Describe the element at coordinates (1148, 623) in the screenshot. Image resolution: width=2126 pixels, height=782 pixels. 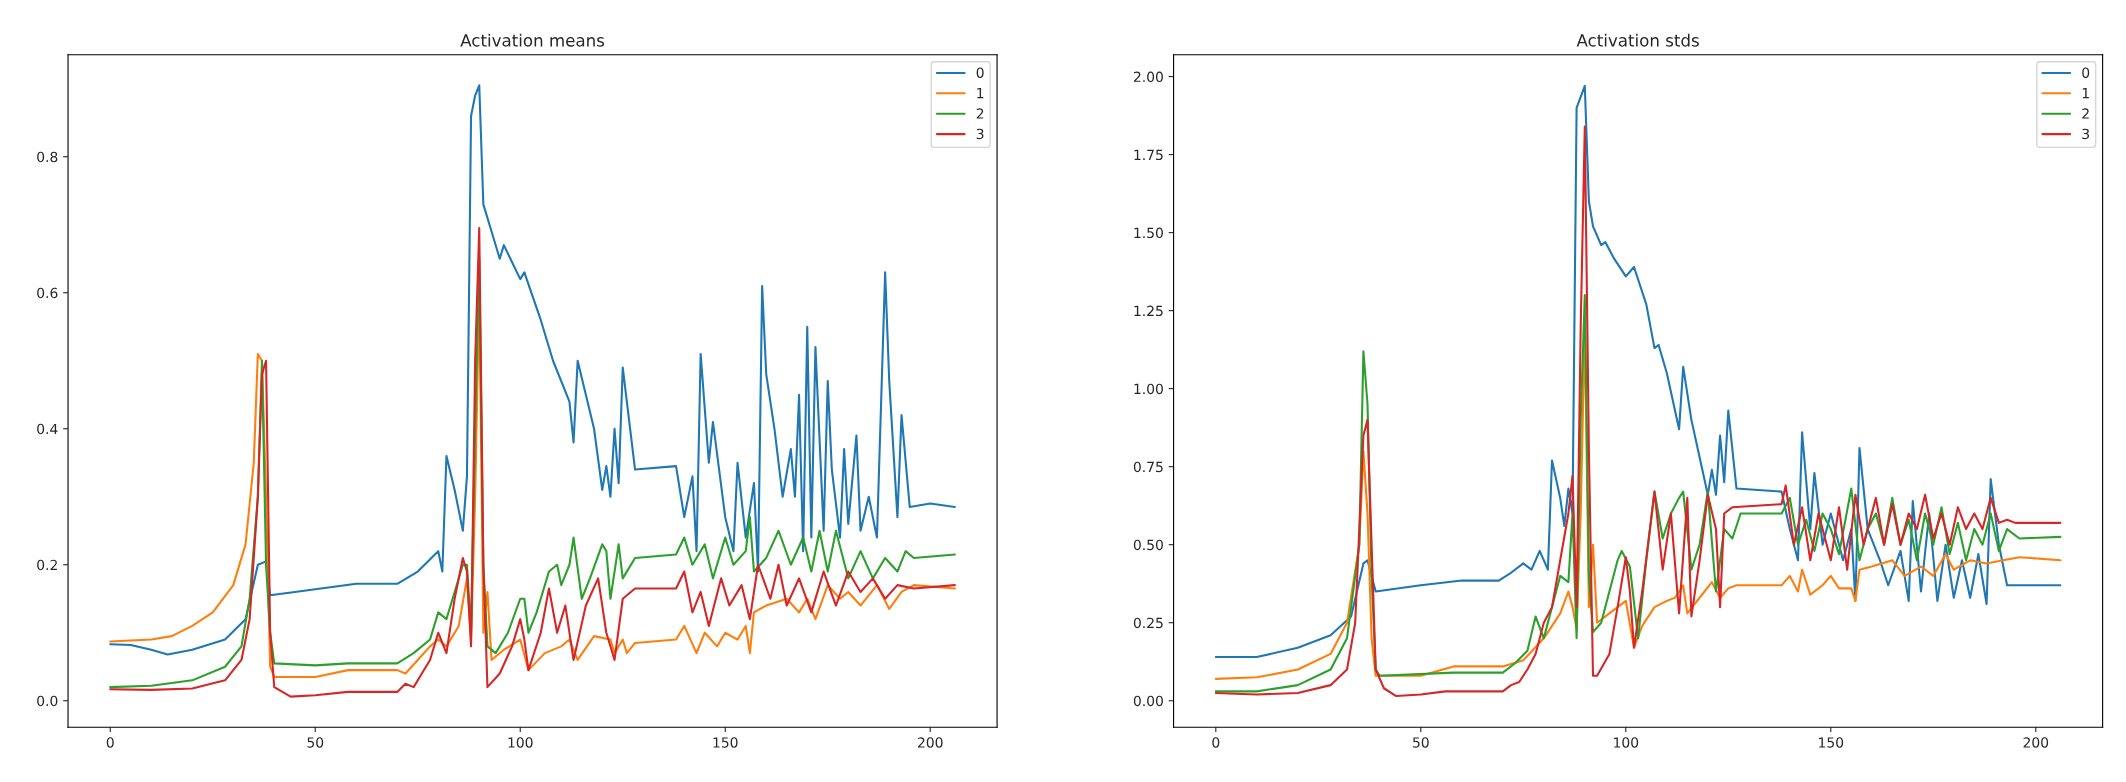
I see `y-tick-label: 0.25` at that location.